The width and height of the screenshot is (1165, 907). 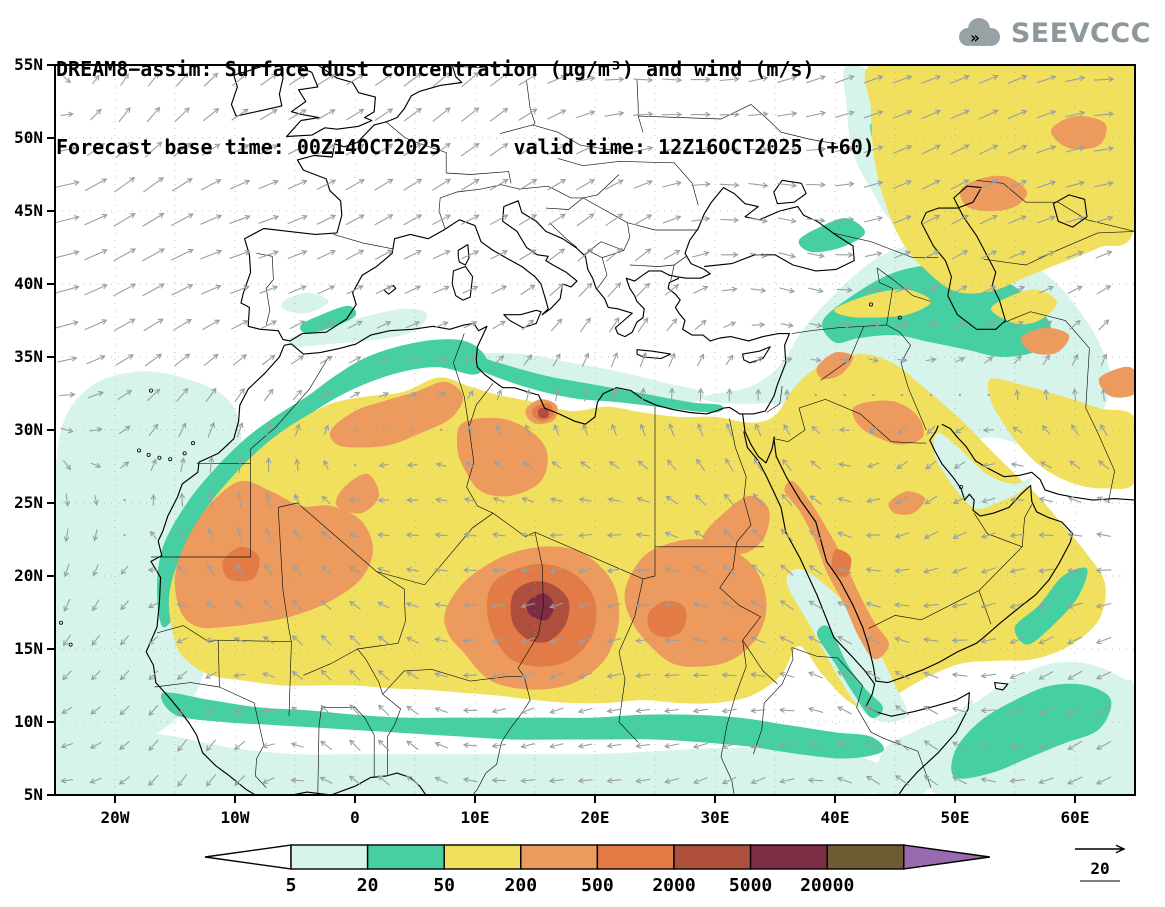 I want to click on lon-tick-label: 30E, so click(x=715, y=817).